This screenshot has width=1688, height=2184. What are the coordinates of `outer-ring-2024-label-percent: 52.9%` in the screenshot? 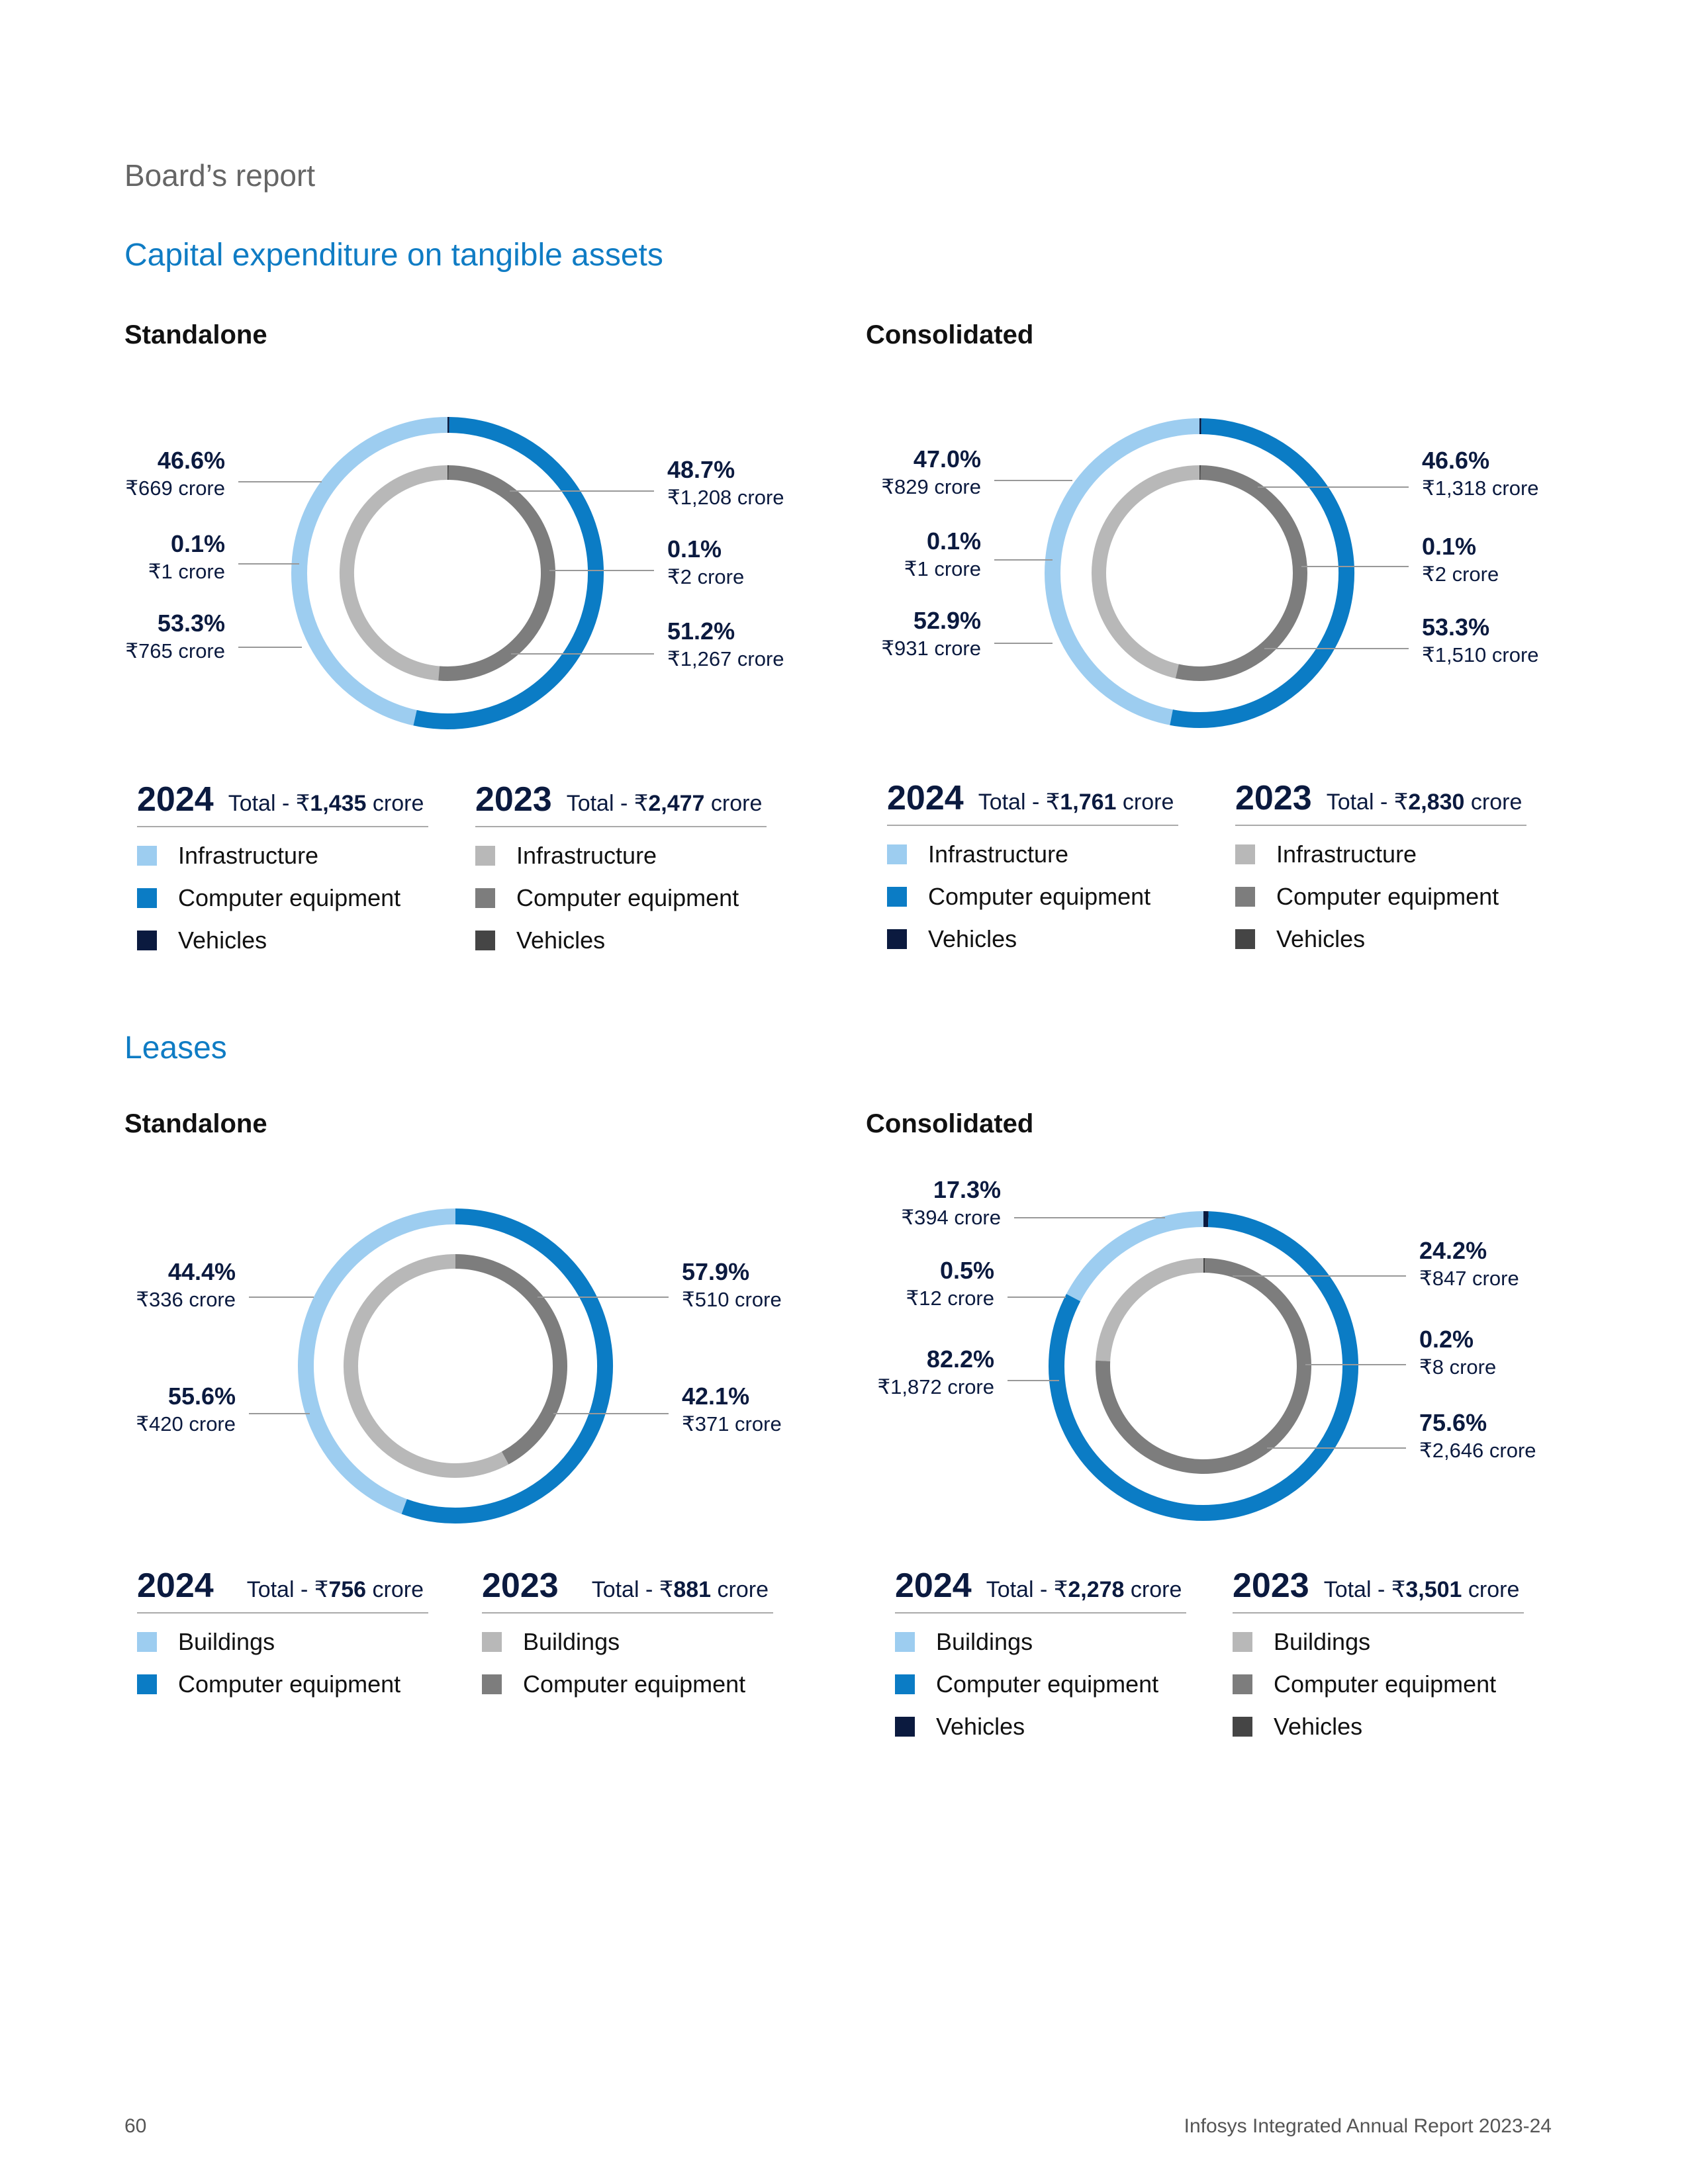 It's located at (947, 620).